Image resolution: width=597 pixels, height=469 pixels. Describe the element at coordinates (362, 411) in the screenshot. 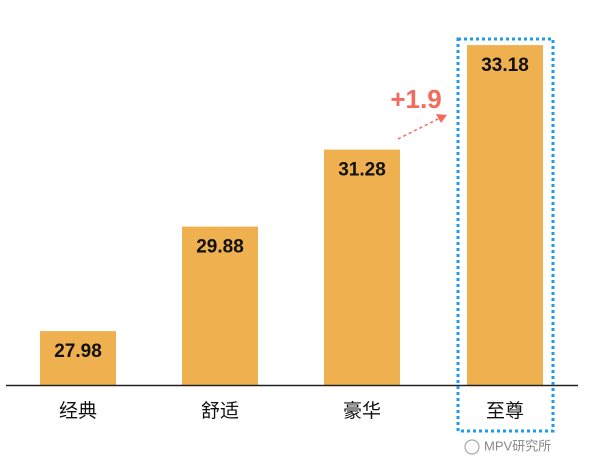

I see `x-tick-label: 豪华` at that location.